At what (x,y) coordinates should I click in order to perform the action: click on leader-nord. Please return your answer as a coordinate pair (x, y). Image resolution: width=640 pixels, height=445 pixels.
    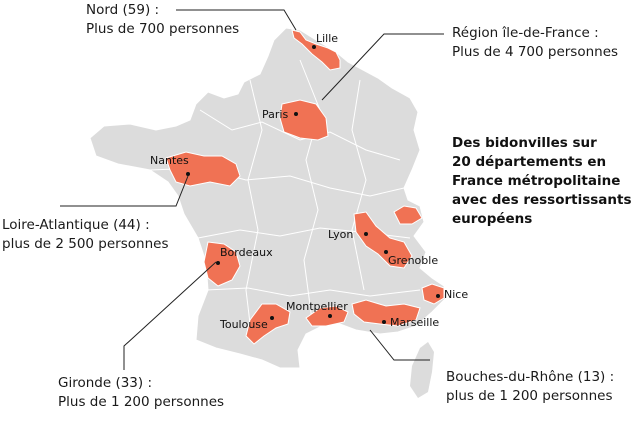
    Looking at the image, I should click on (236, 20).